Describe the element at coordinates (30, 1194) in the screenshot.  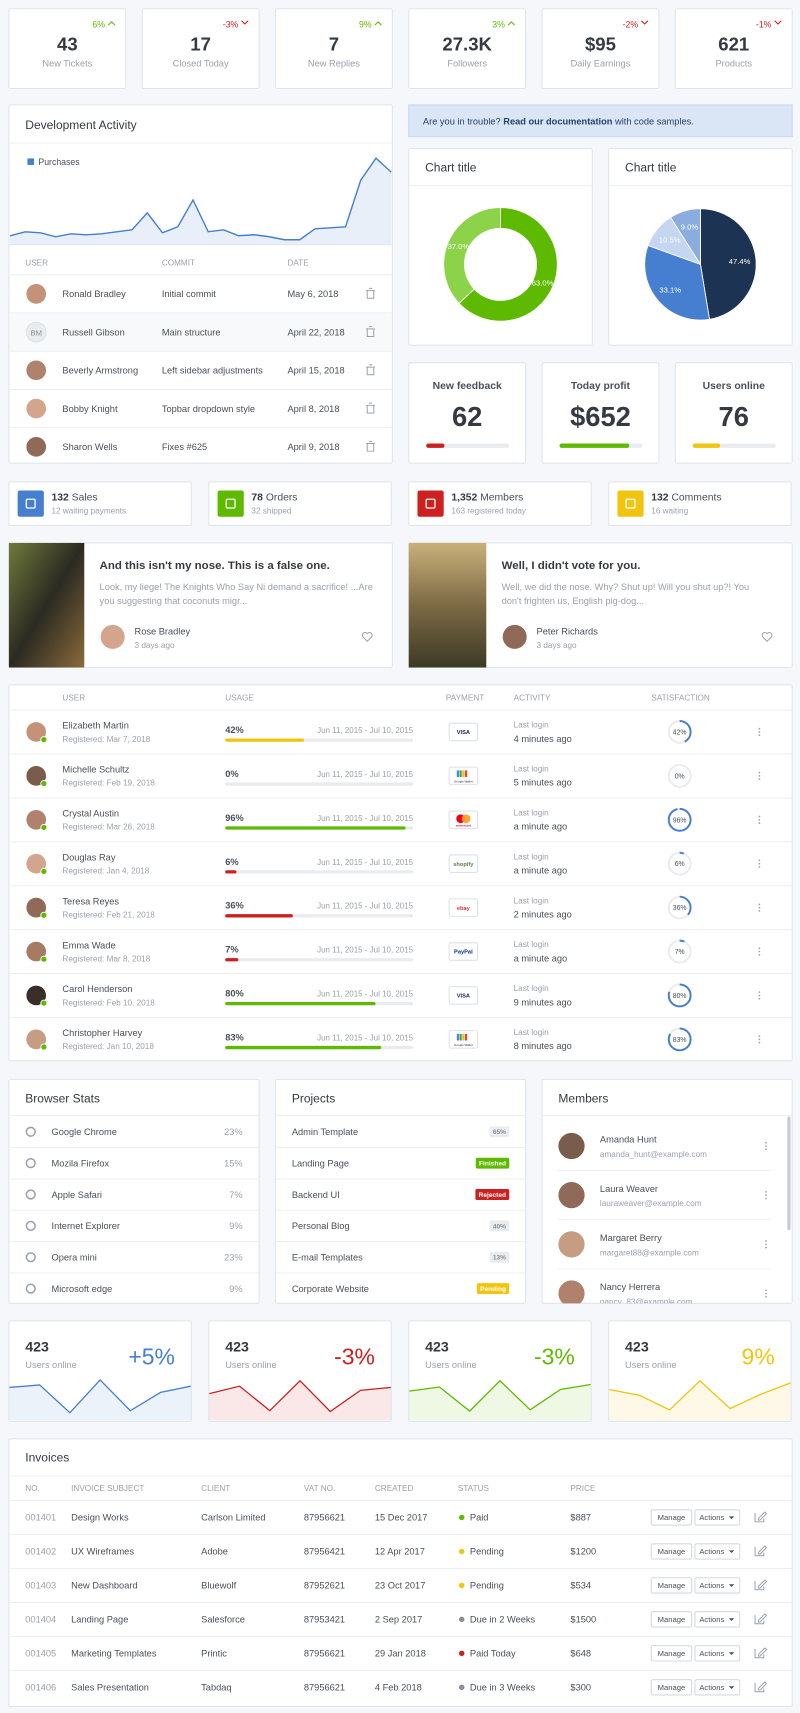
I see `browser-icon` at that location.